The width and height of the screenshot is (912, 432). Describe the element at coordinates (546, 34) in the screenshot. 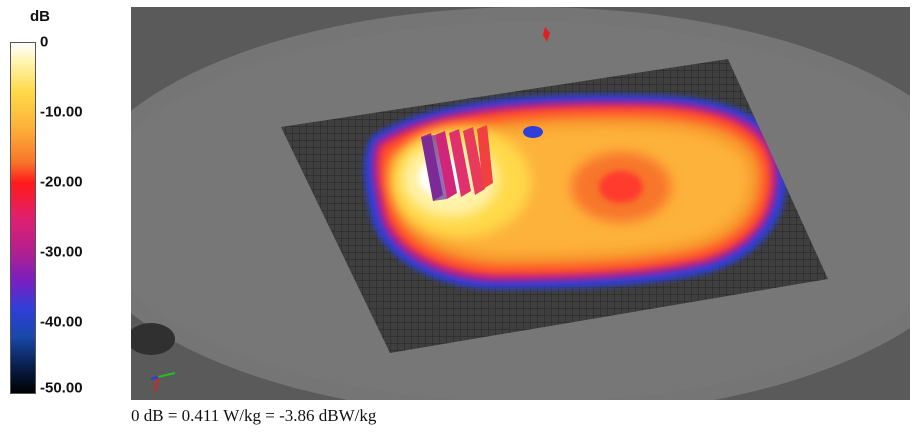

I see `red-marker-icon` at that location.